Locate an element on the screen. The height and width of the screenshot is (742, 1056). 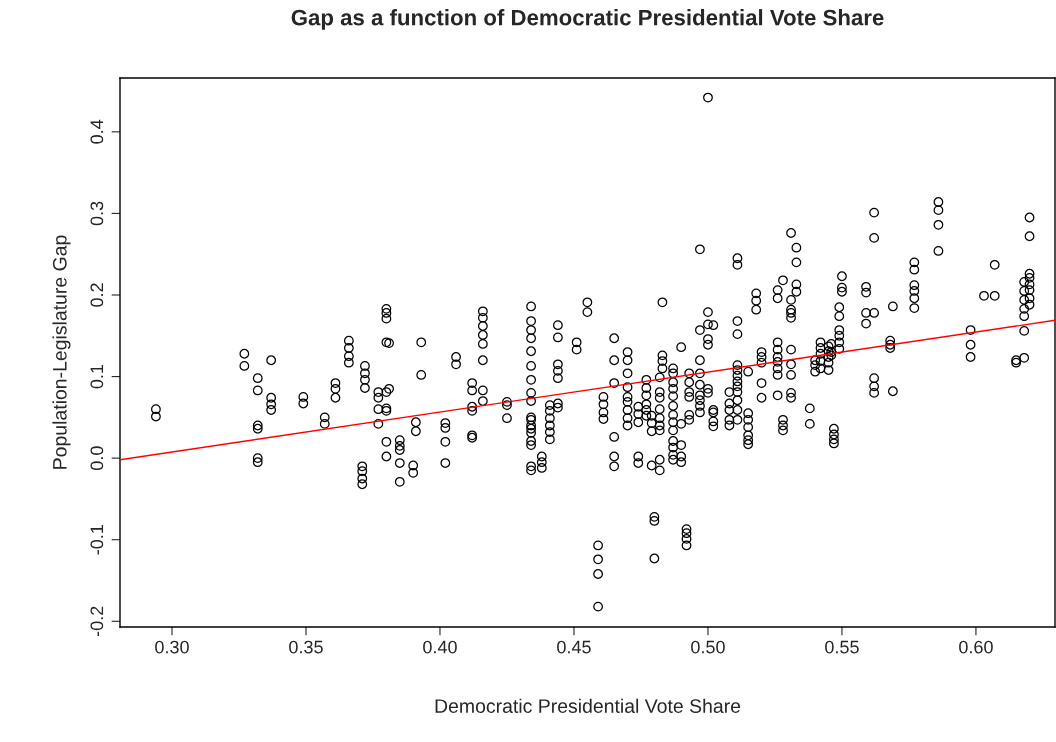
x-tick-label: 0.45 is located at coordinates (574, 647).